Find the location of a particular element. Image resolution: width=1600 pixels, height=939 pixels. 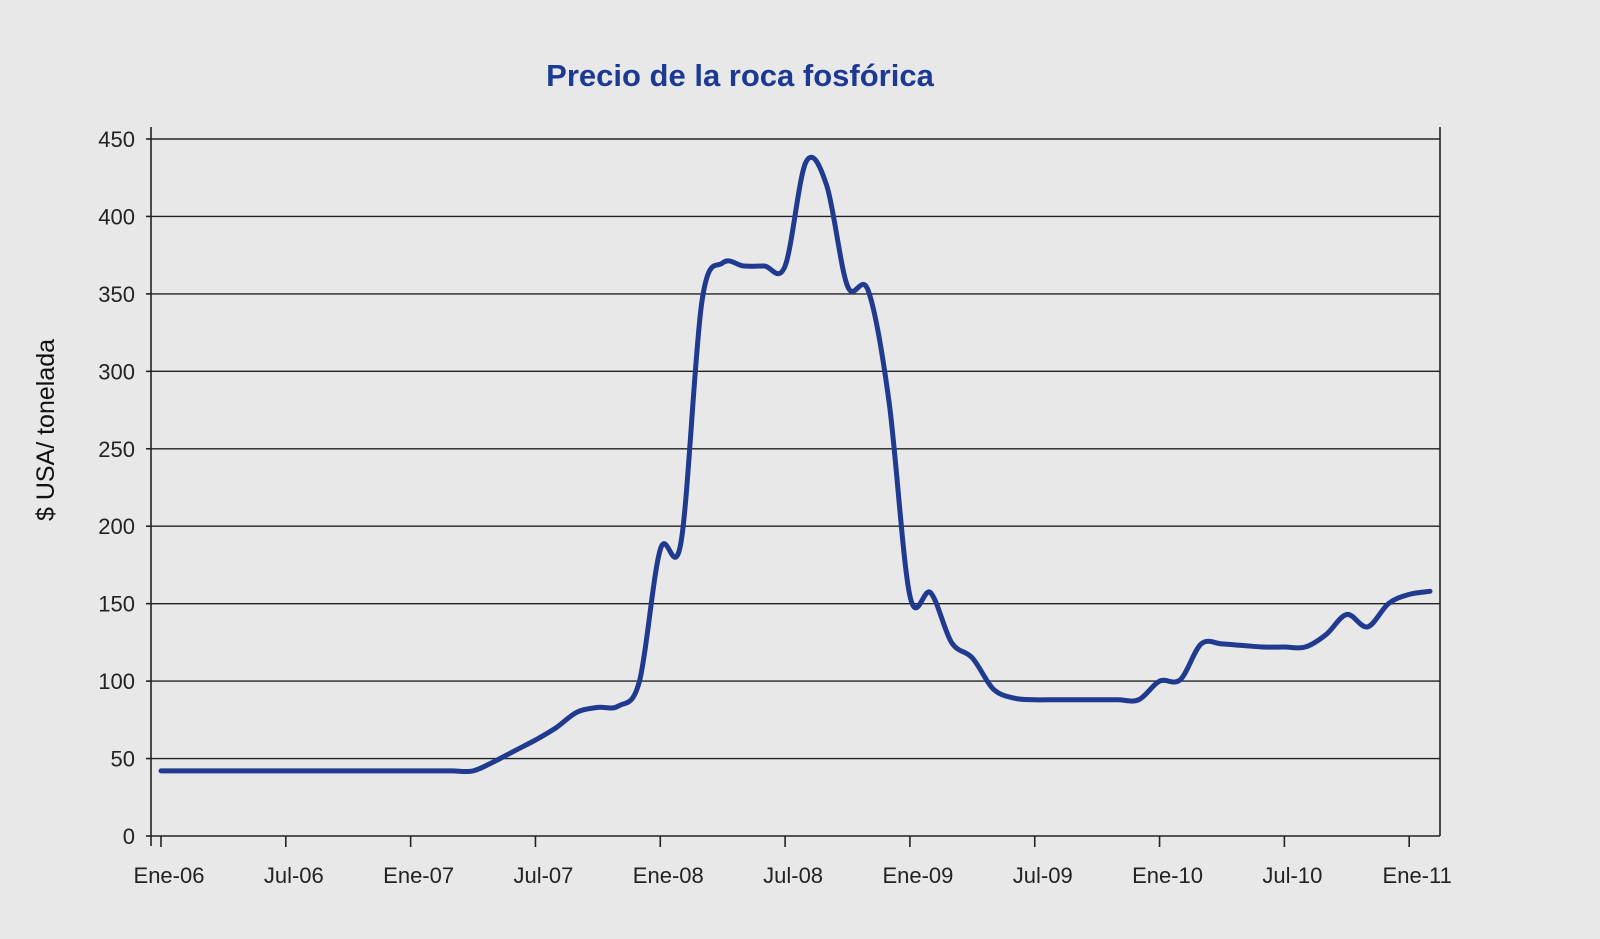

x-tick-label: Jul-10 is located at coordinates (1292, 875).